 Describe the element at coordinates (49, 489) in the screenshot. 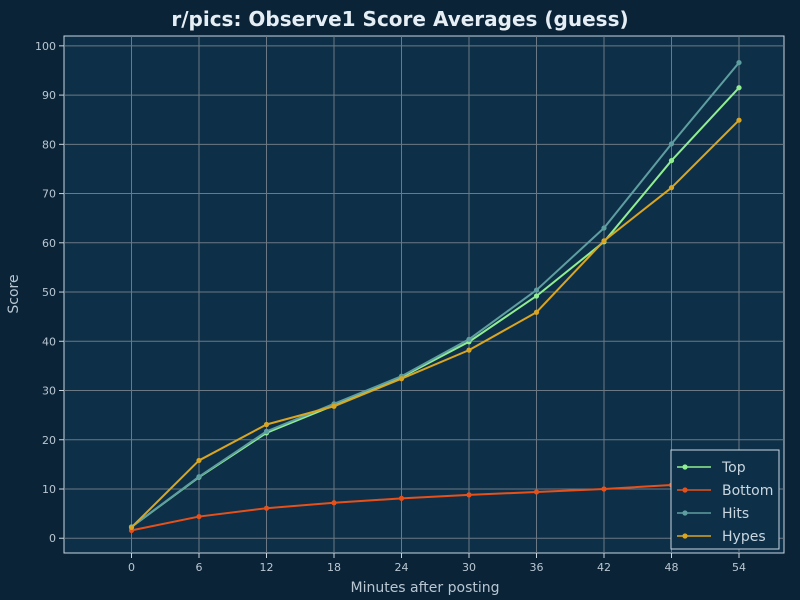

I see `y-tick-label: 10` at that location.